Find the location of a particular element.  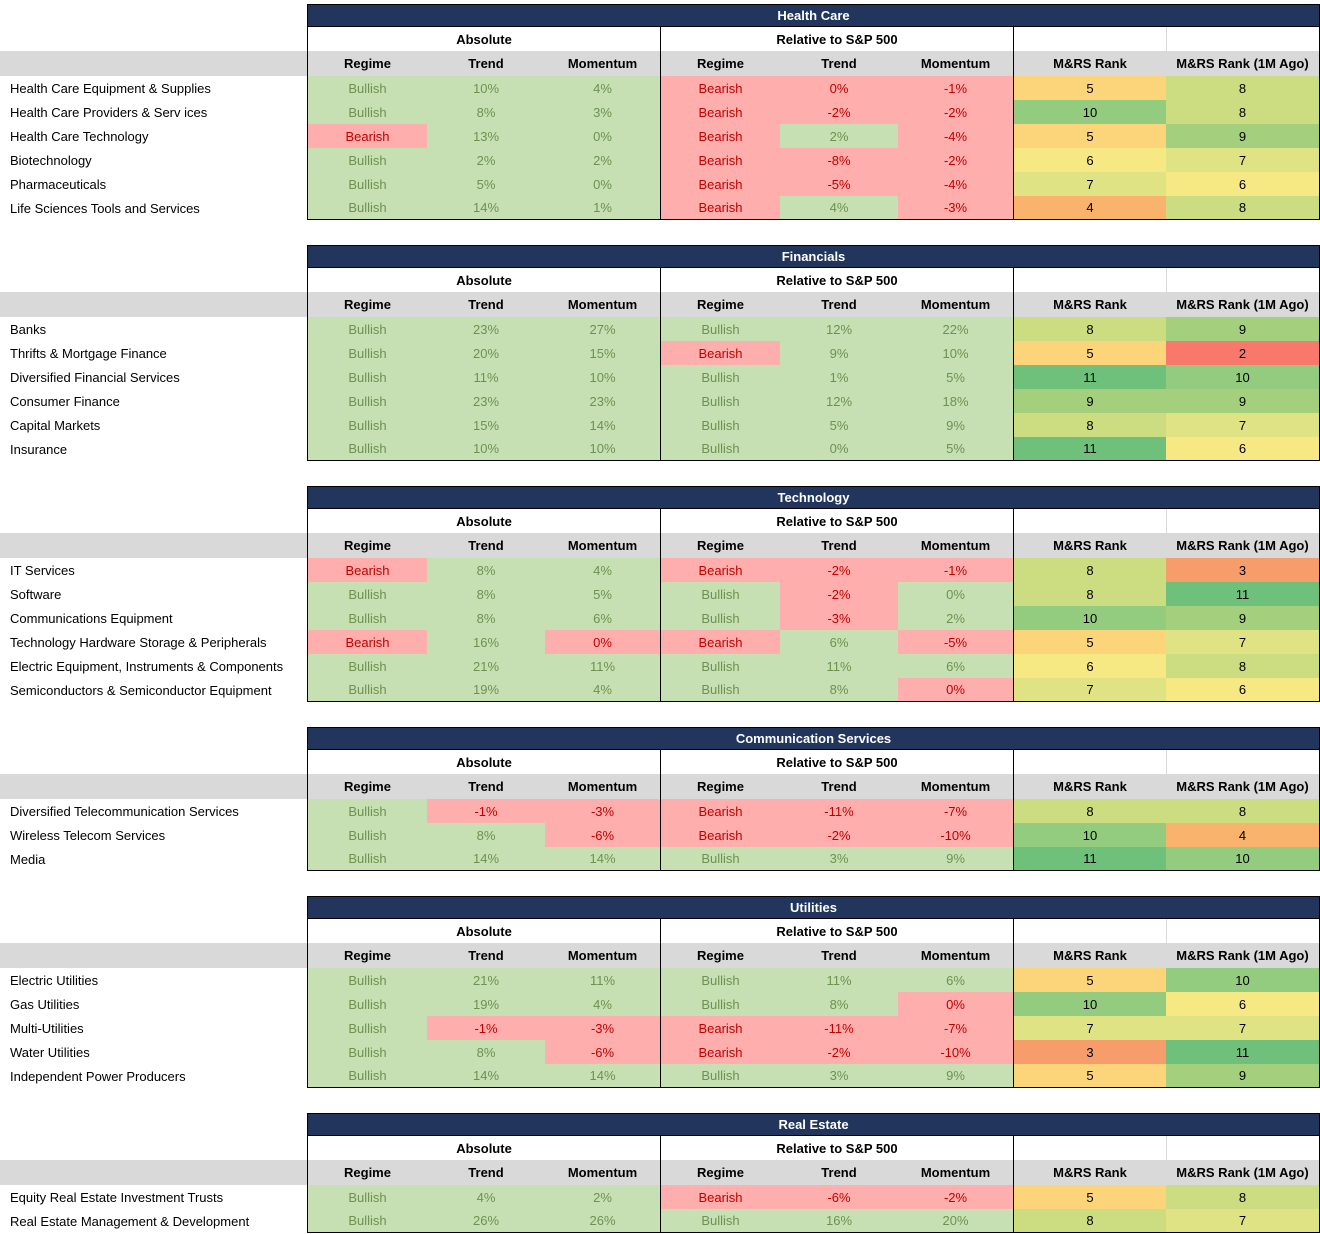

abs-trend-cell: 8% is located at coordinates (486, 835).